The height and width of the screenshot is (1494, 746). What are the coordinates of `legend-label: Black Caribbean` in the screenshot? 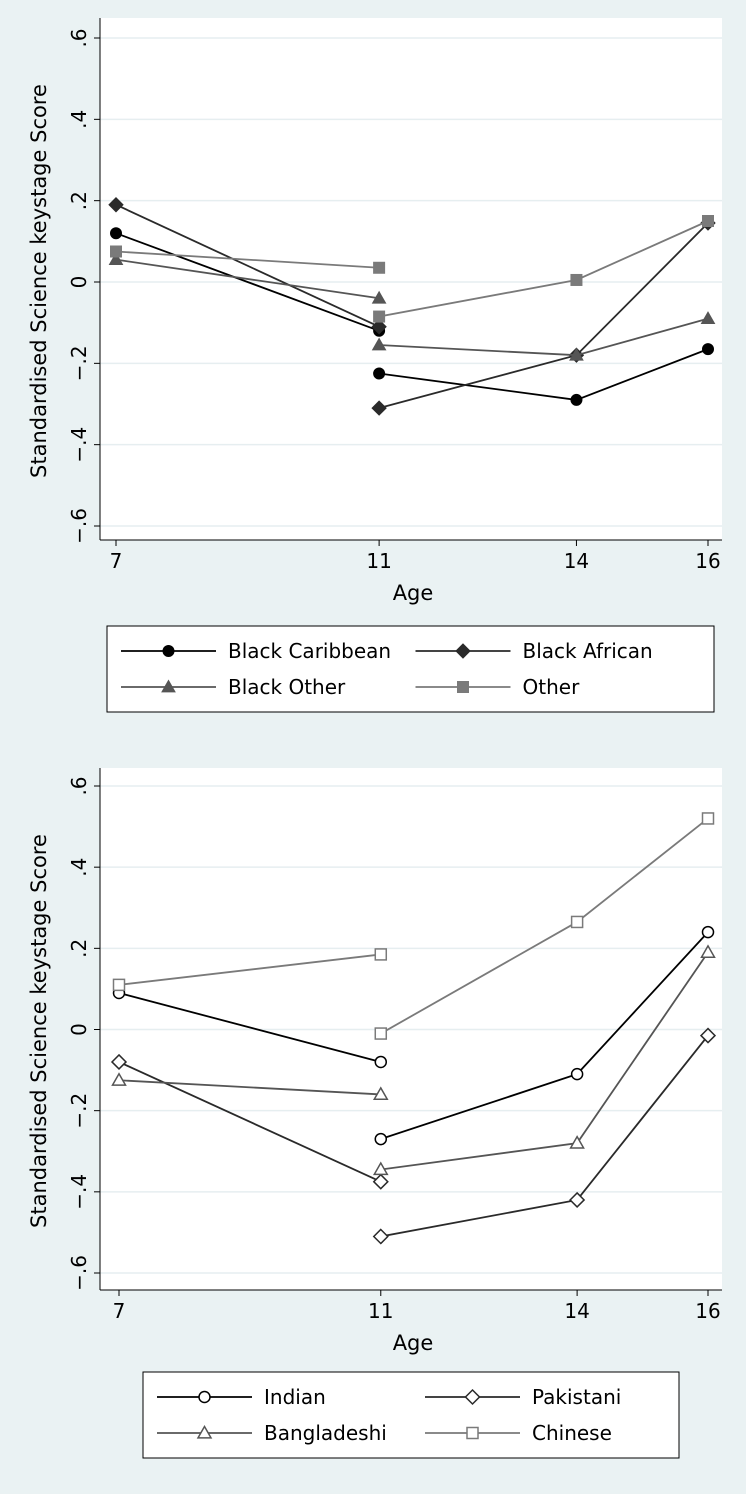 It's located at (309, 651).